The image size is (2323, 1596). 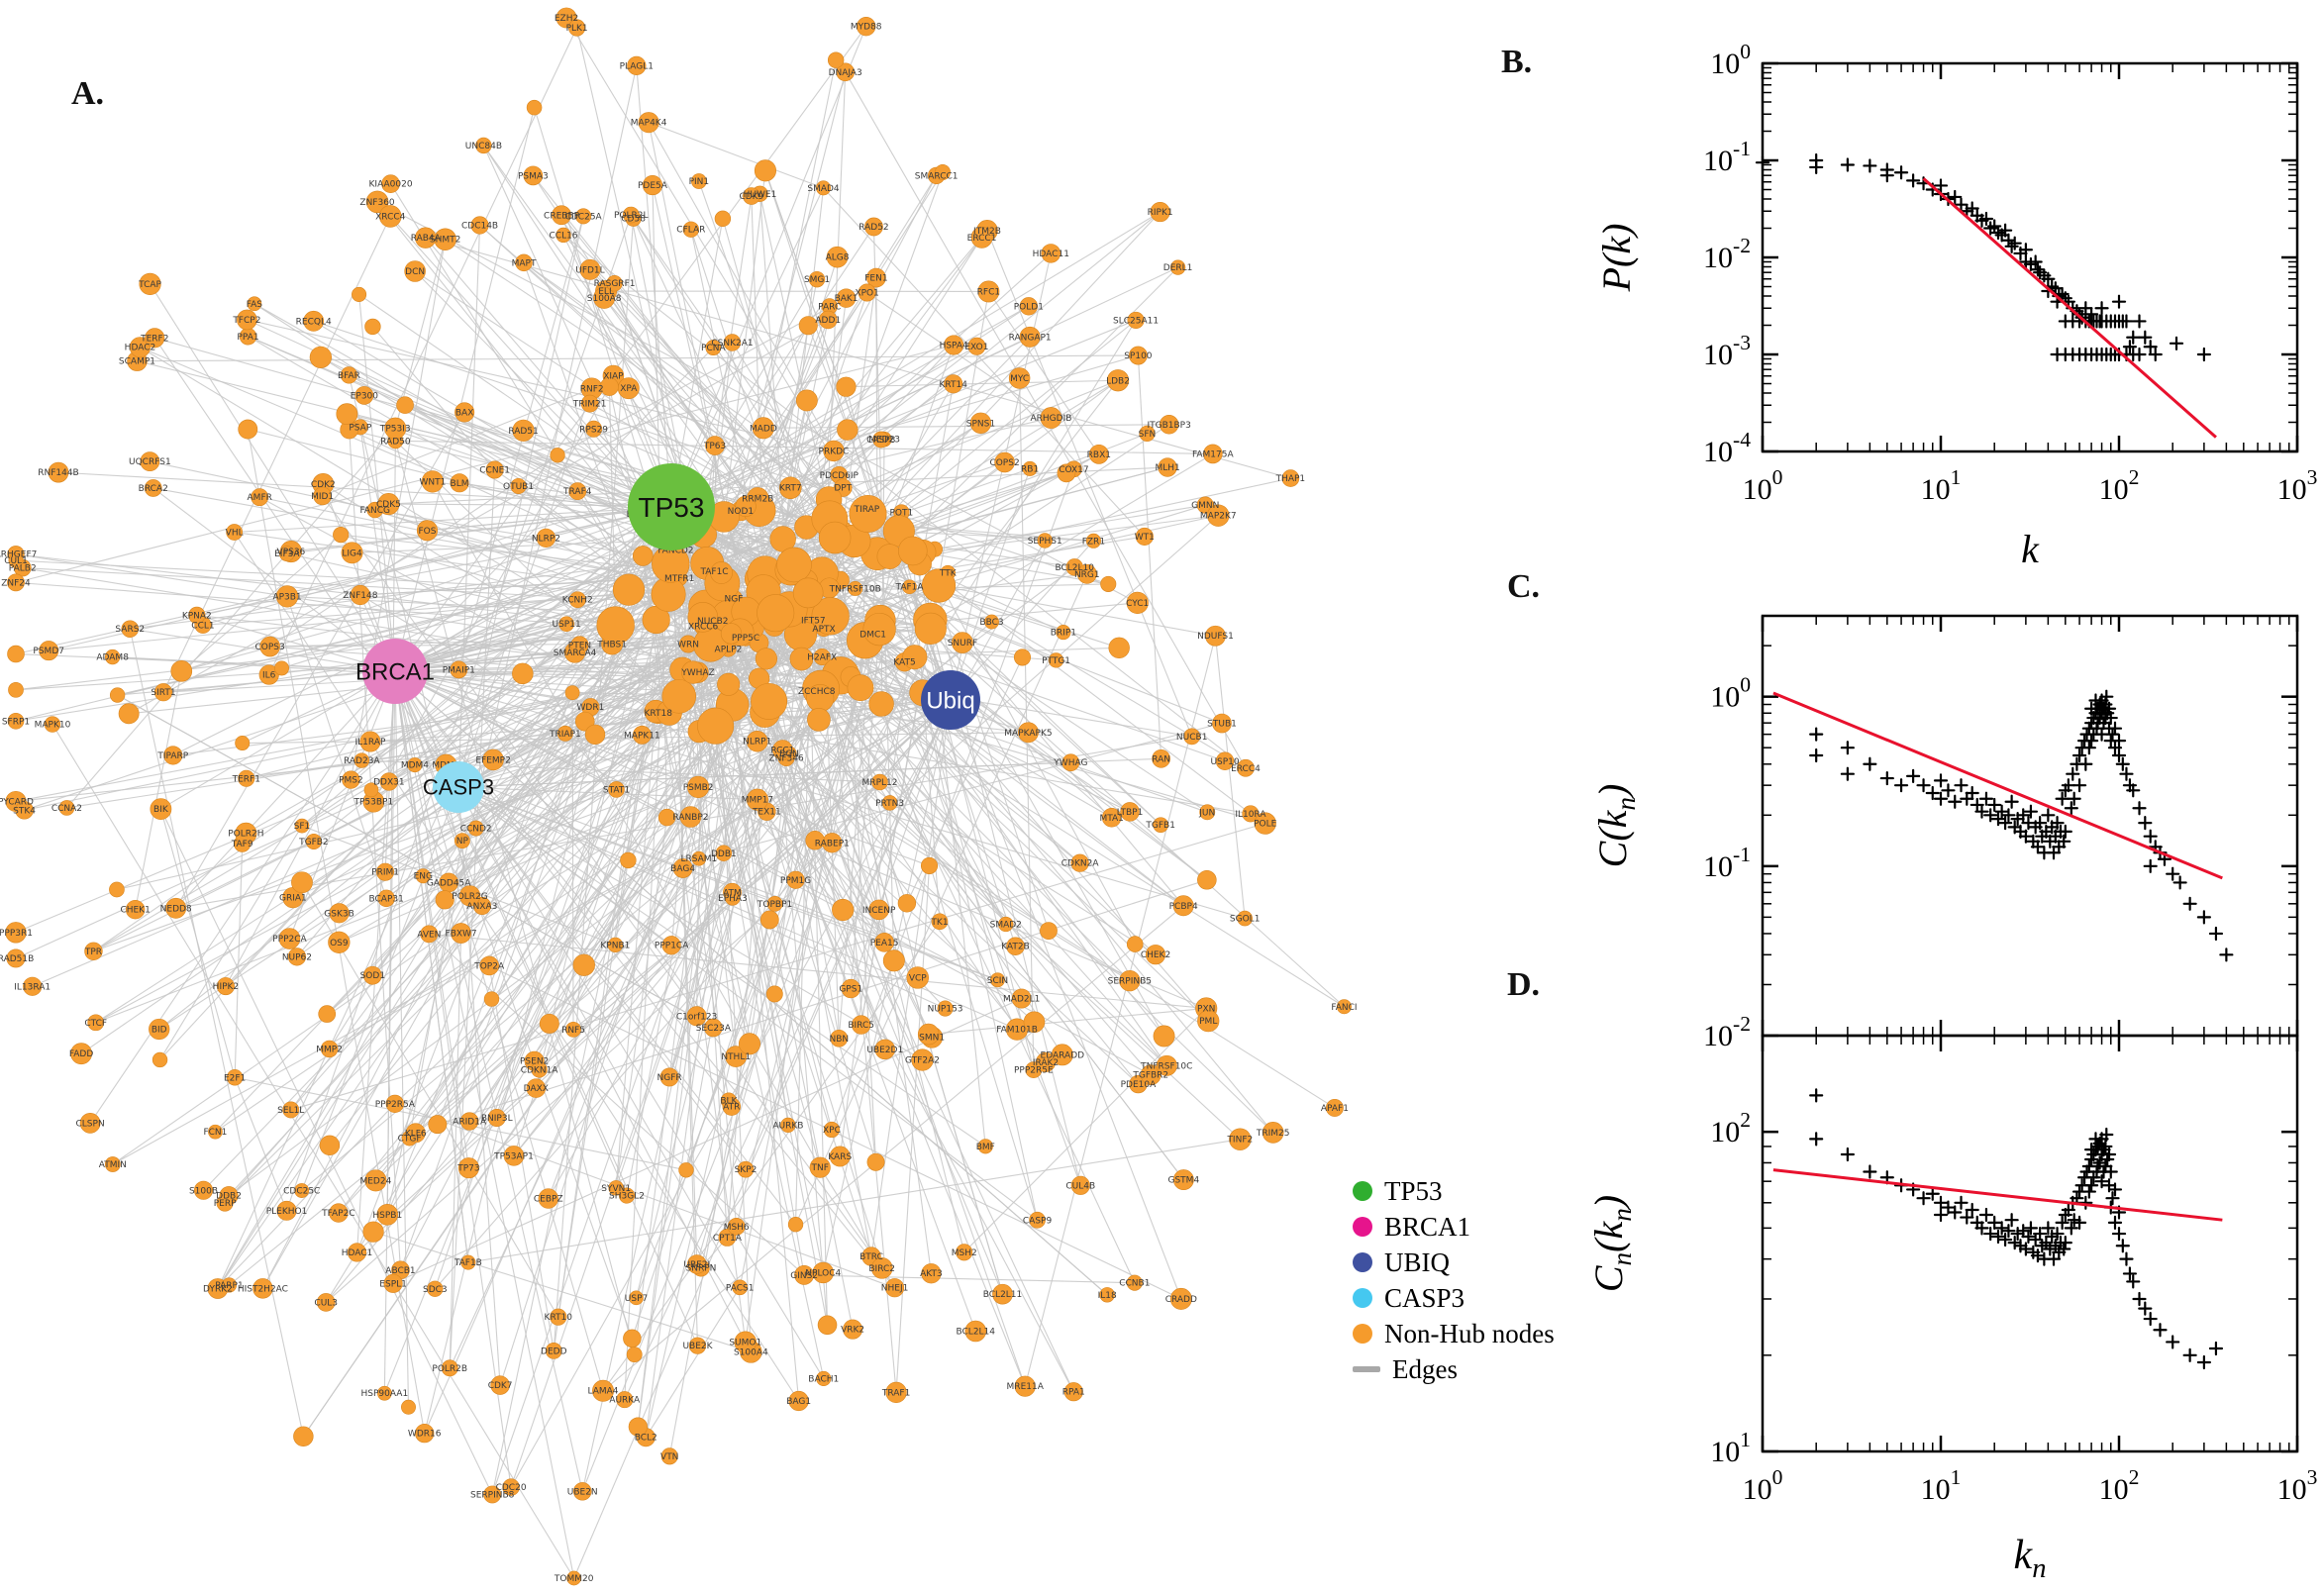 I want to click on svg-text: PPP3R1, so click(x=17, y=934).